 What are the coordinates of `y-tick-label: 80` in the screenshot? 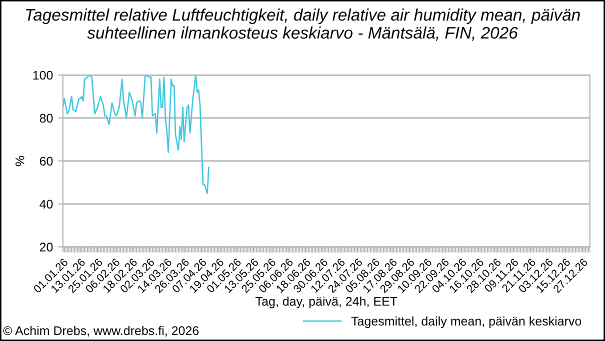 It's located at (46, 118).